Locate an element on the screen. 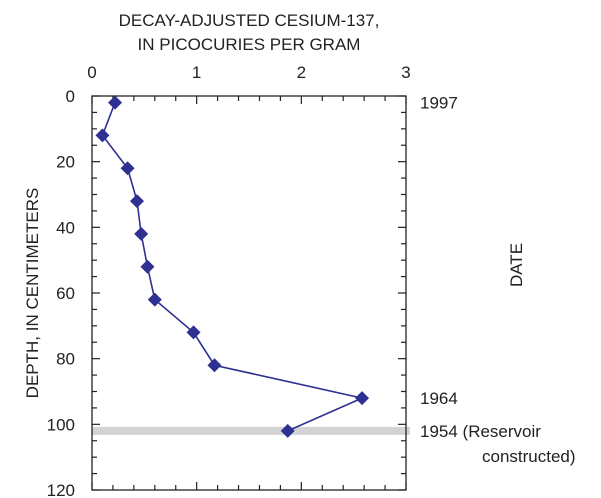 Image resolution: width=601 pixels, height=498 pixels. y-tick-label: 120 is located at coordinates (61, 489).